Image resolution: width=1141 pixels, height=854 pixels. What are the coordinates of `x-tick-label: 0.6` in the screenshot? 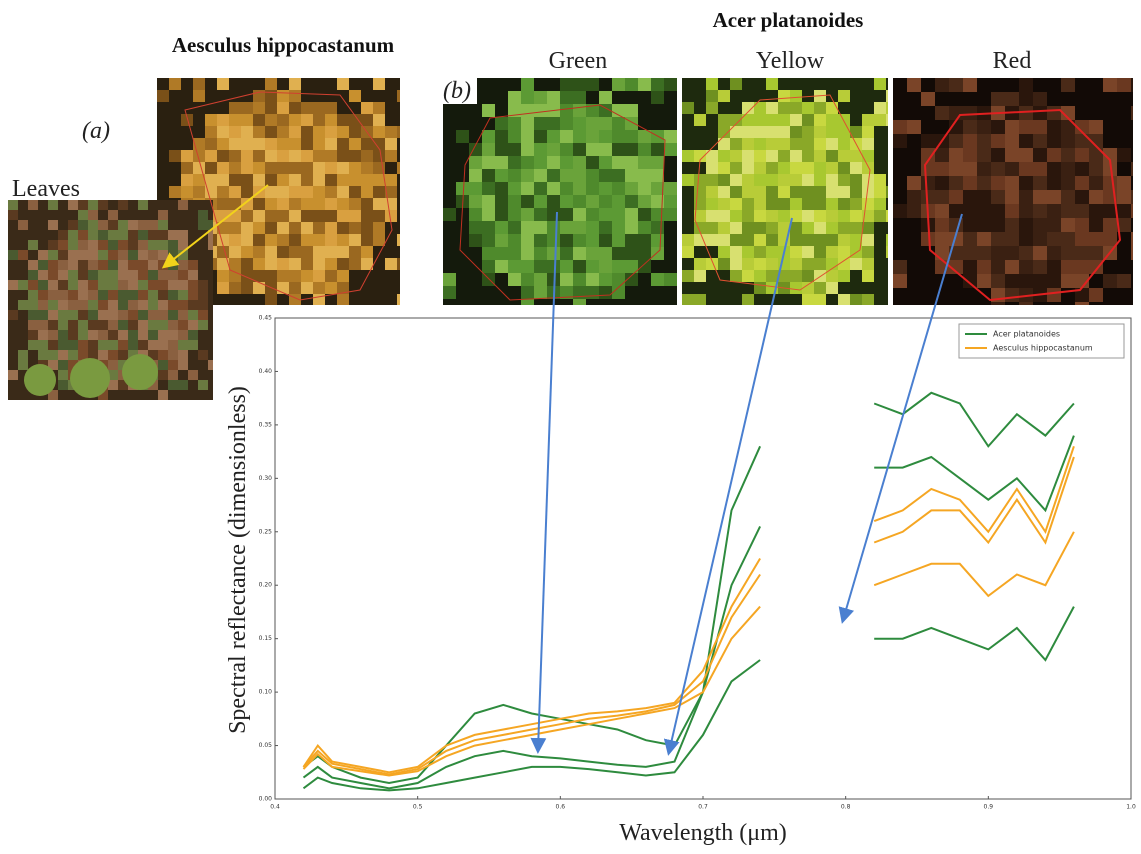 It's located at (561, 807).